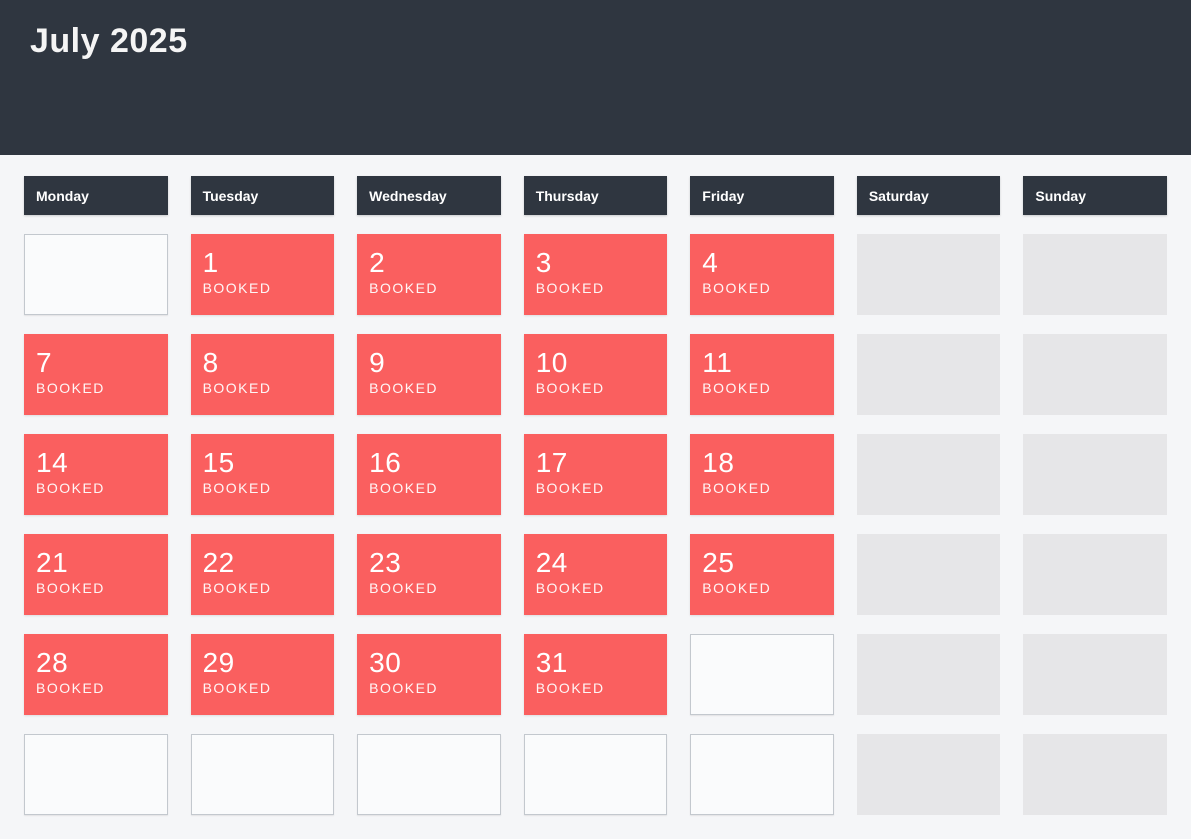  Describe the element at coordinates (928, 195) in the screenshot. I see `weekday-header-saturday: Saturday` at that location.